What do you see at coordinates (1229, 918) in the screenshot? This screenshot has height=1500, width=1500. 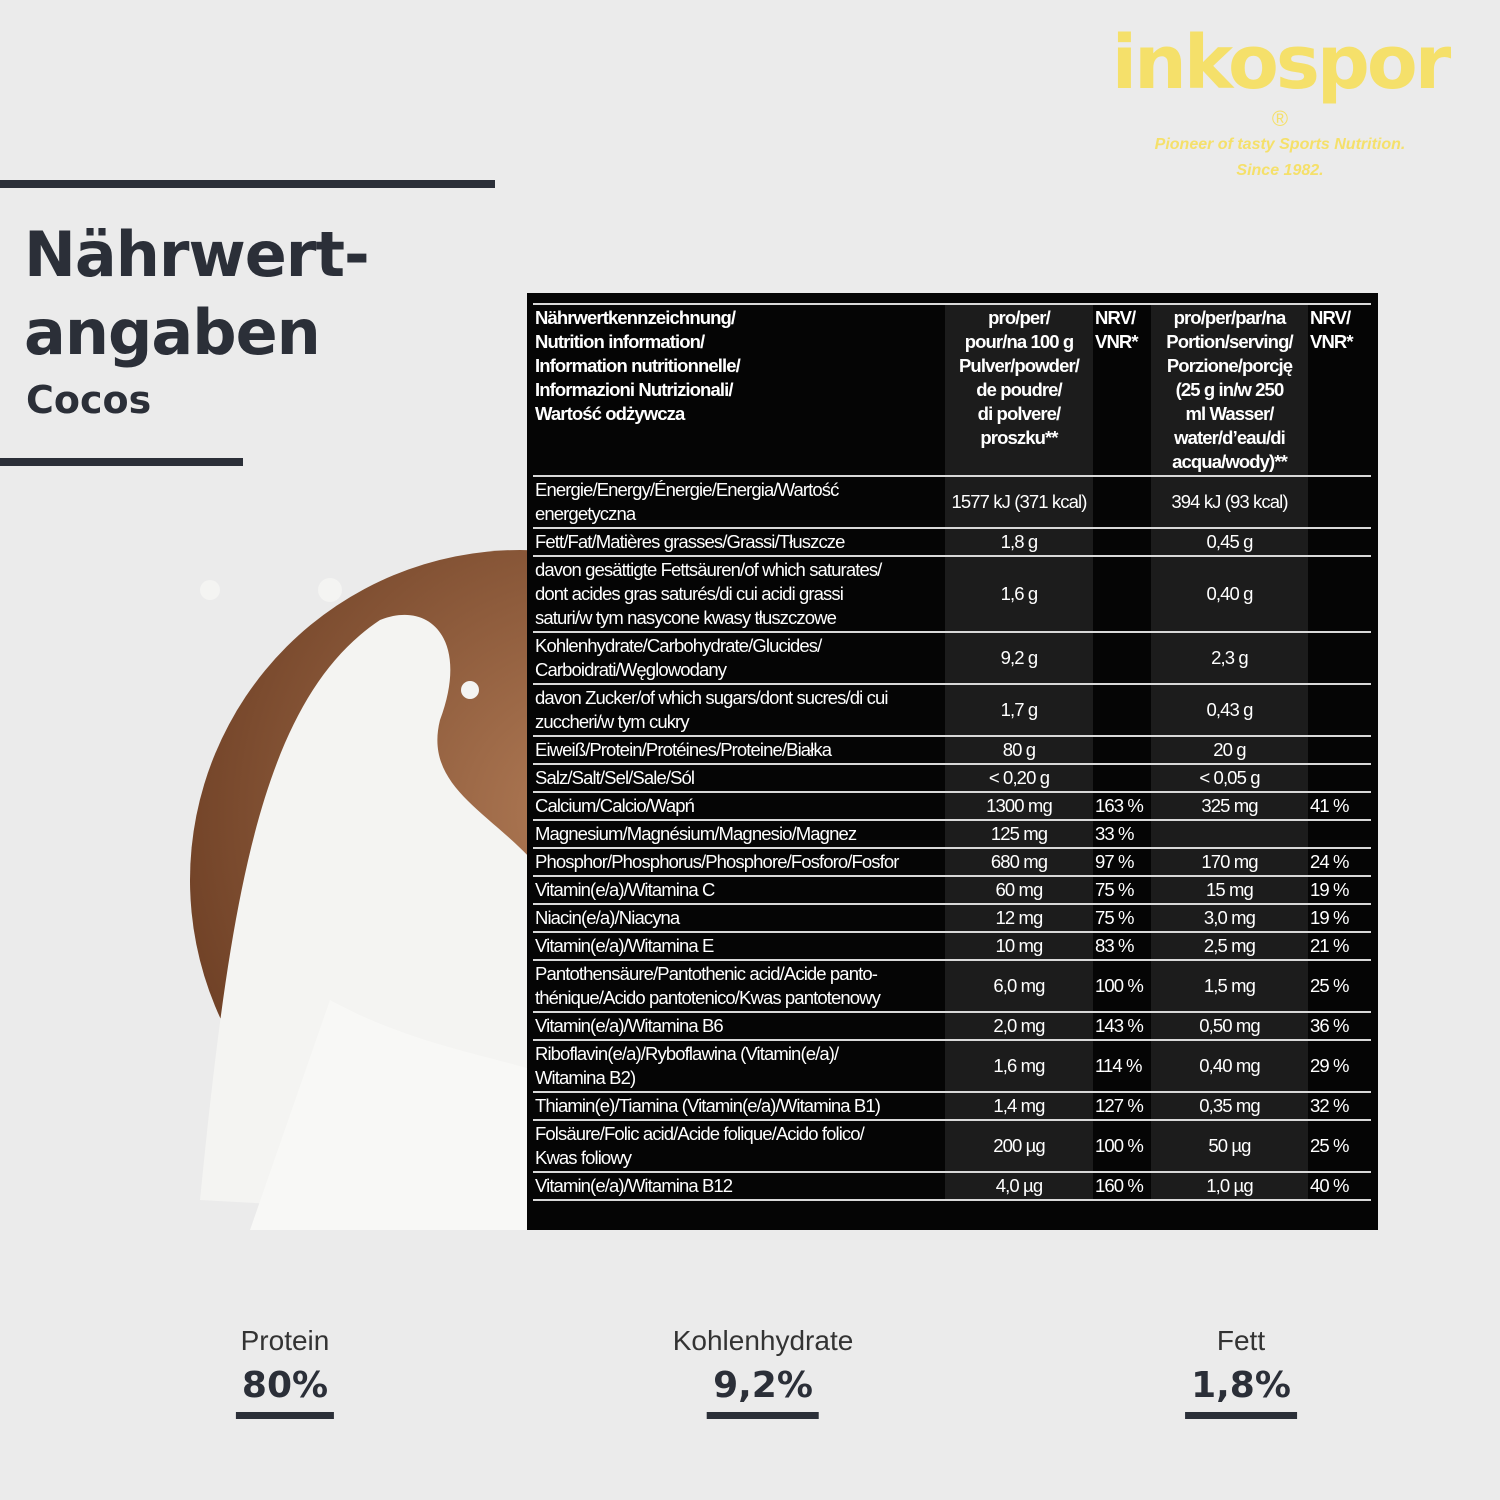 I see `value-cell: 3,0 mg` at bounding box center [1229, 918].